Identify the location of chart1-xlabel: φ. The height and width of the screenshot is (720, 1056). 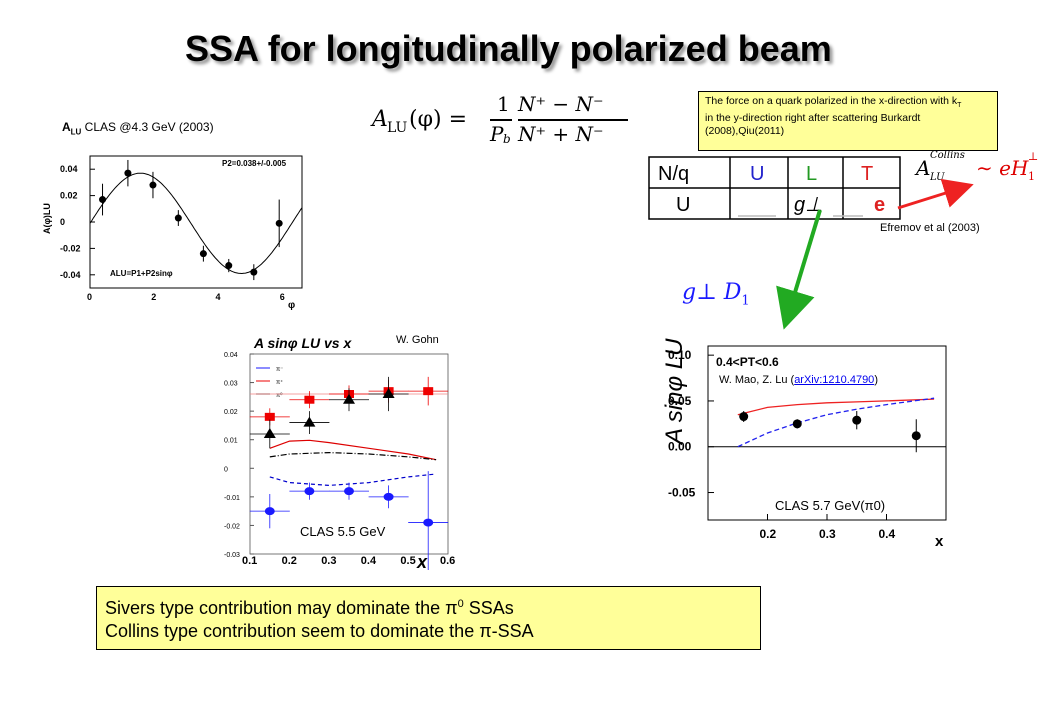
(291, 305).